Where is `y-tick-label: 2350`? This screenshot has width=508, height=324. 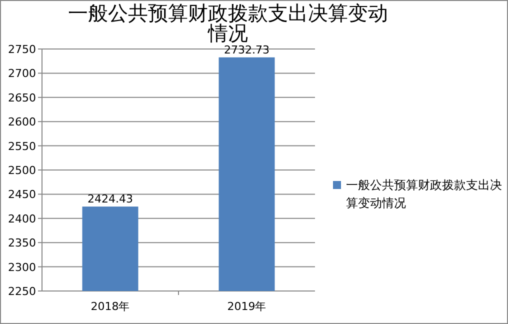
y-tick-label: 2350 is located at coordinates (22, 243).